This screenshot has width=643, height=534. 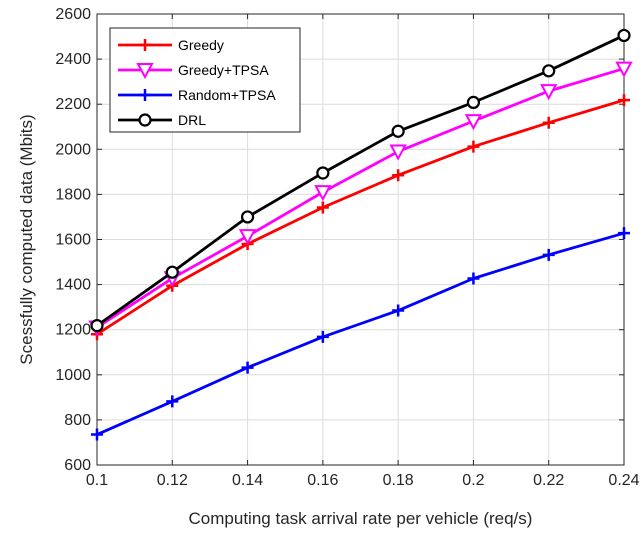 I want to click on legend-item: Random+TPSA, so click(x=197, y=95).